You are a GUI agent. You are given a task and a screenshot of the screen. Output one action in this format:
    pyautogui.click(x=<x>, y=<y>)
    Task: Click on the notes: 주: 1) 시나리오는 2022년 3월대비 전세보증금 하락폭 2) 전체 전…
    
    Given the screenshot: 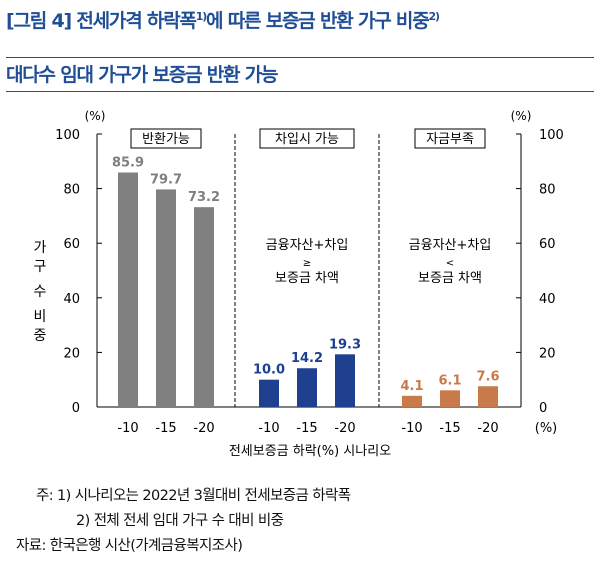 What is the action you would take?
    pyautogui.click(x=183, y=521)
    